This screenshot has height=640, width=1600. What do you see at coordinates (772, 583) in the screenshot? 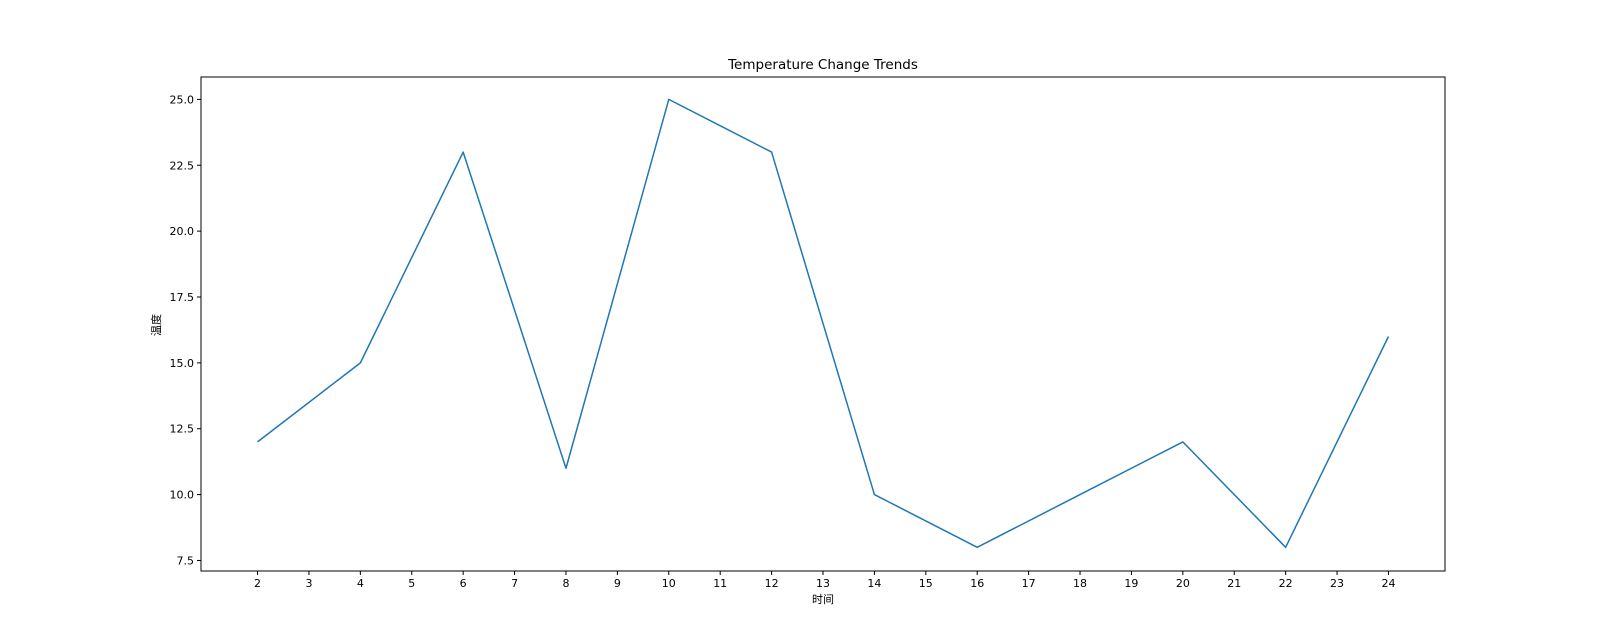
I see `x-tick-label: 12` at bounding box center [772, 583].